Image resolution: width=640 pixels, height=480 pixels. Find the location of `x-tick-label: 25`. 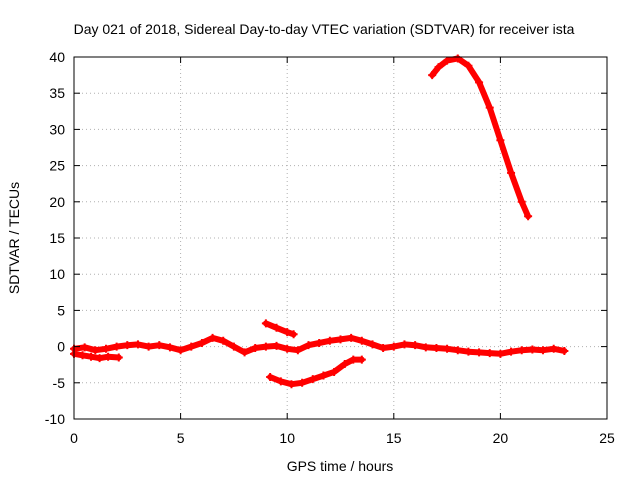

x-tick-label: 25 is located at coordinates (607, 438).